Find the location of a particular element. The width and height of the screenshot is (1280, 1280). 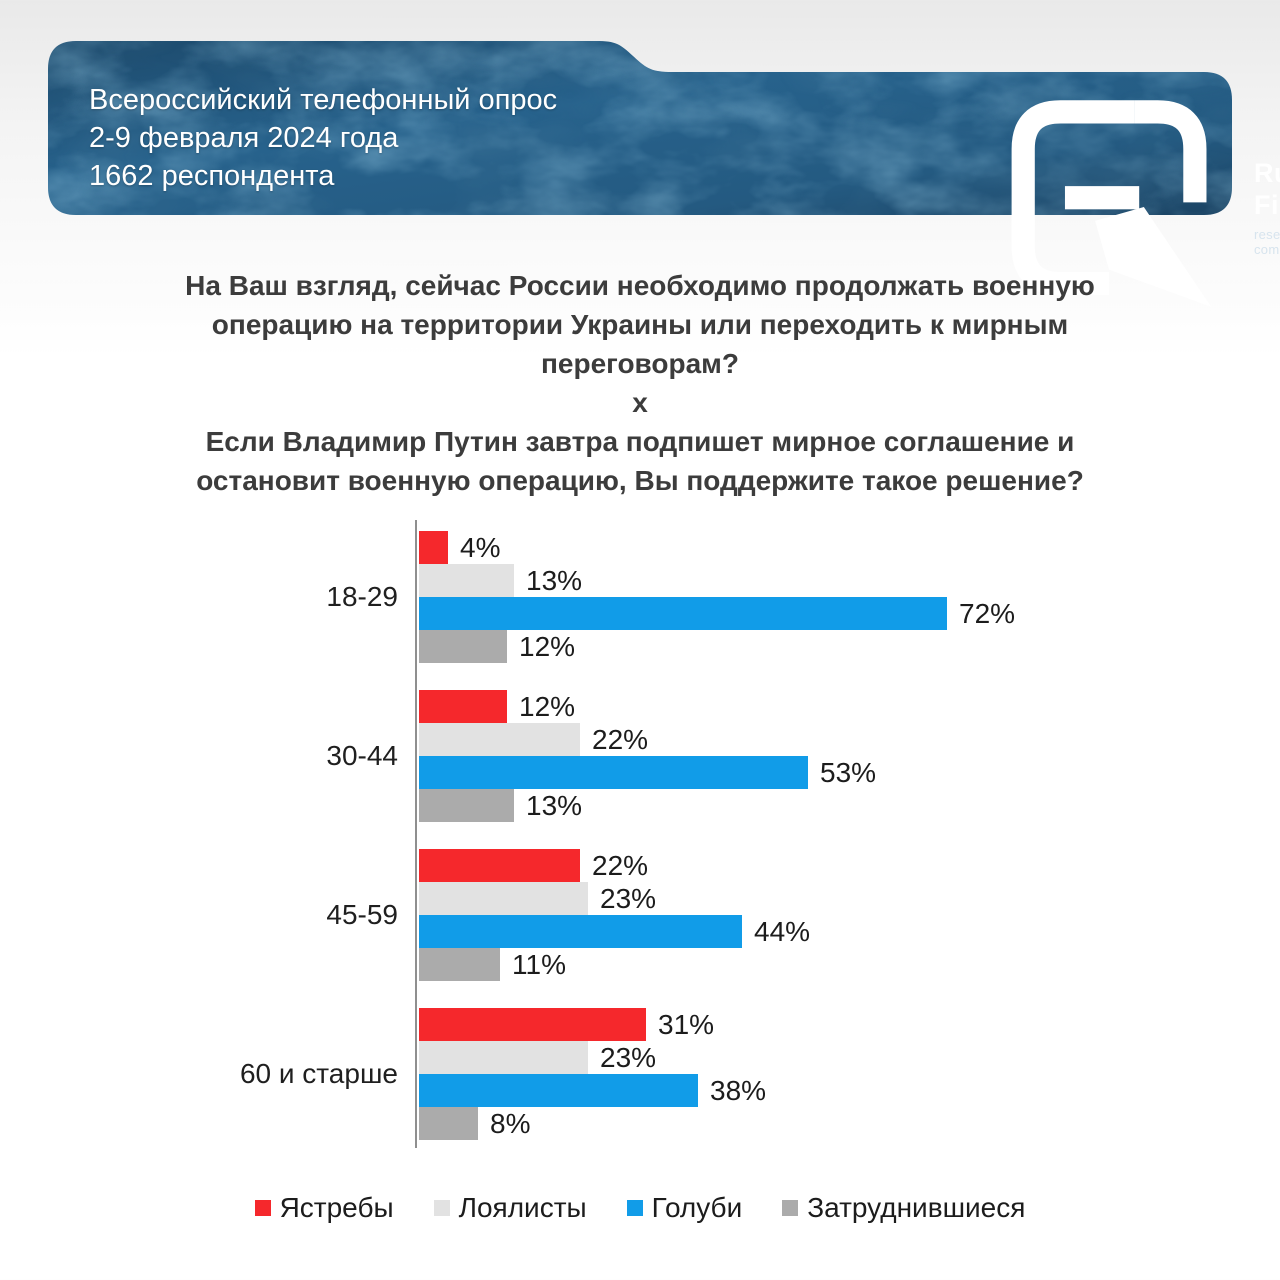

category-label: 18-29 is located at coordinates (362, 596).